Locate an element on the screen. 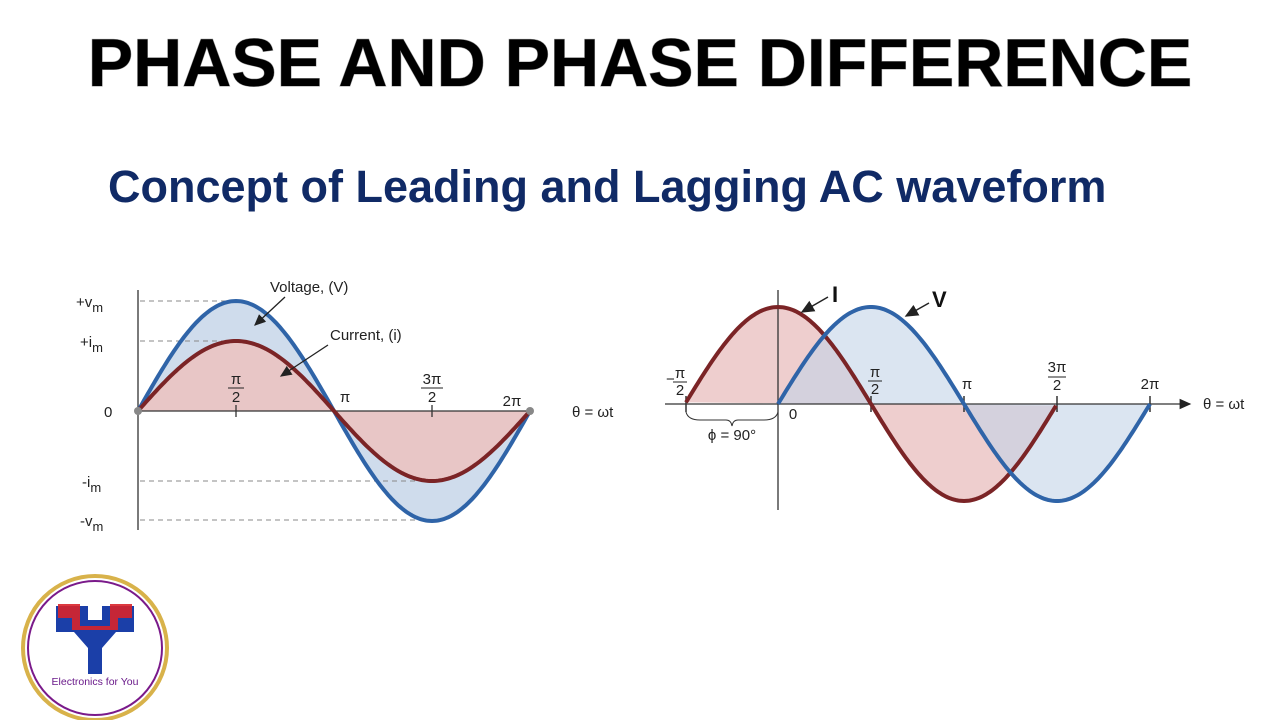 This screenshot has height=720, width=1280. right-diagram: − π 2 0 π 2 π 3π 2 2π θ = ωt ϕ = 90° I V is located at coordinates (955, 396).